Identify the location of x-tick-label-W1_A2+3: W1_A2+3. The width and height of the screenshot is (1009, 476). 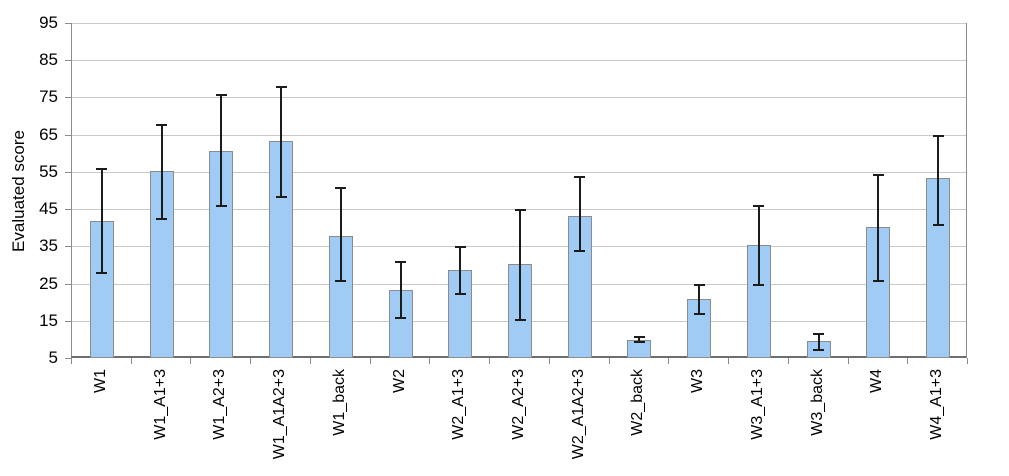
(220, 404).